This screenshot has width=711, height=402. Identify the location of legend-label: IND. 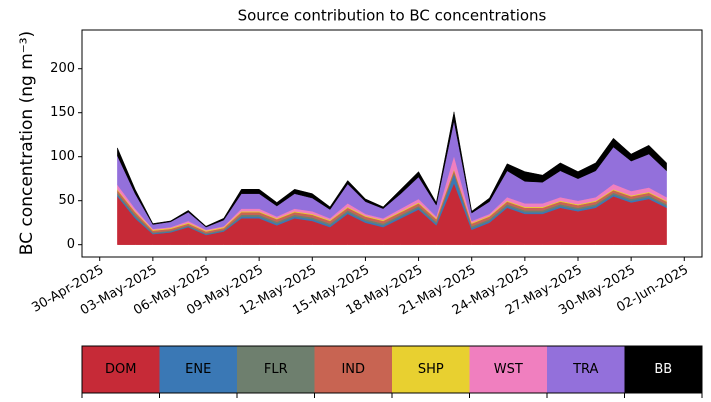
(353, 369).